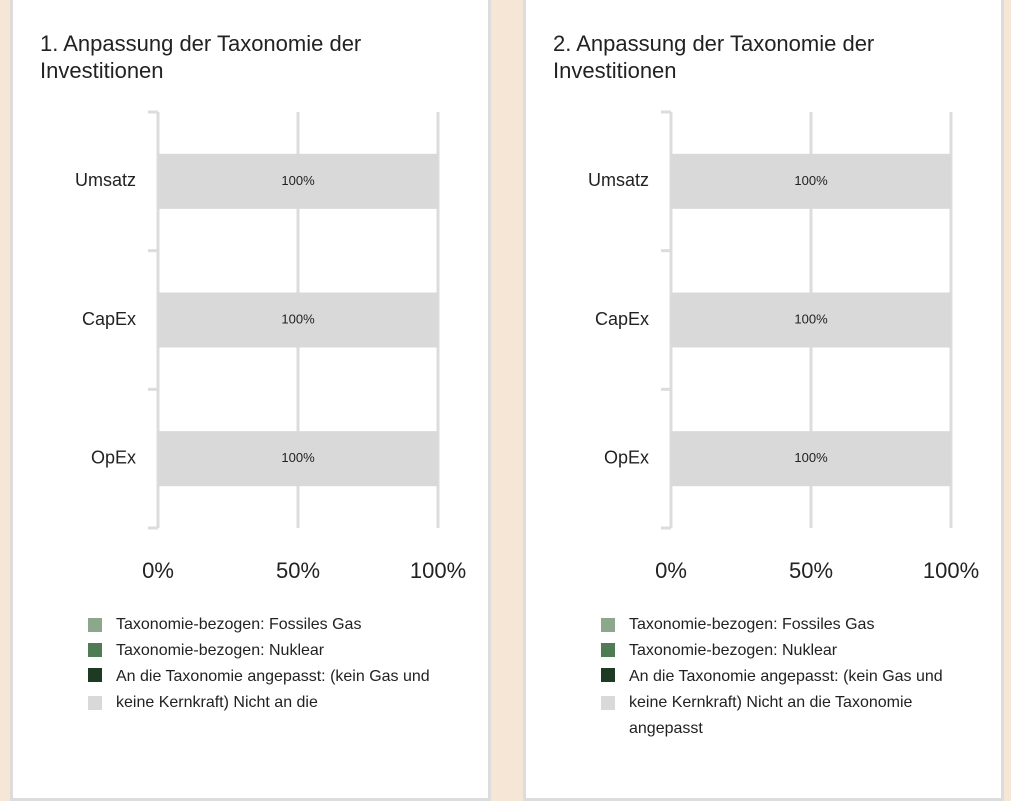 The width and height of the screenshot is (1011, 801). I want to click on legend-label: Nicht an die, so click(275, 702).